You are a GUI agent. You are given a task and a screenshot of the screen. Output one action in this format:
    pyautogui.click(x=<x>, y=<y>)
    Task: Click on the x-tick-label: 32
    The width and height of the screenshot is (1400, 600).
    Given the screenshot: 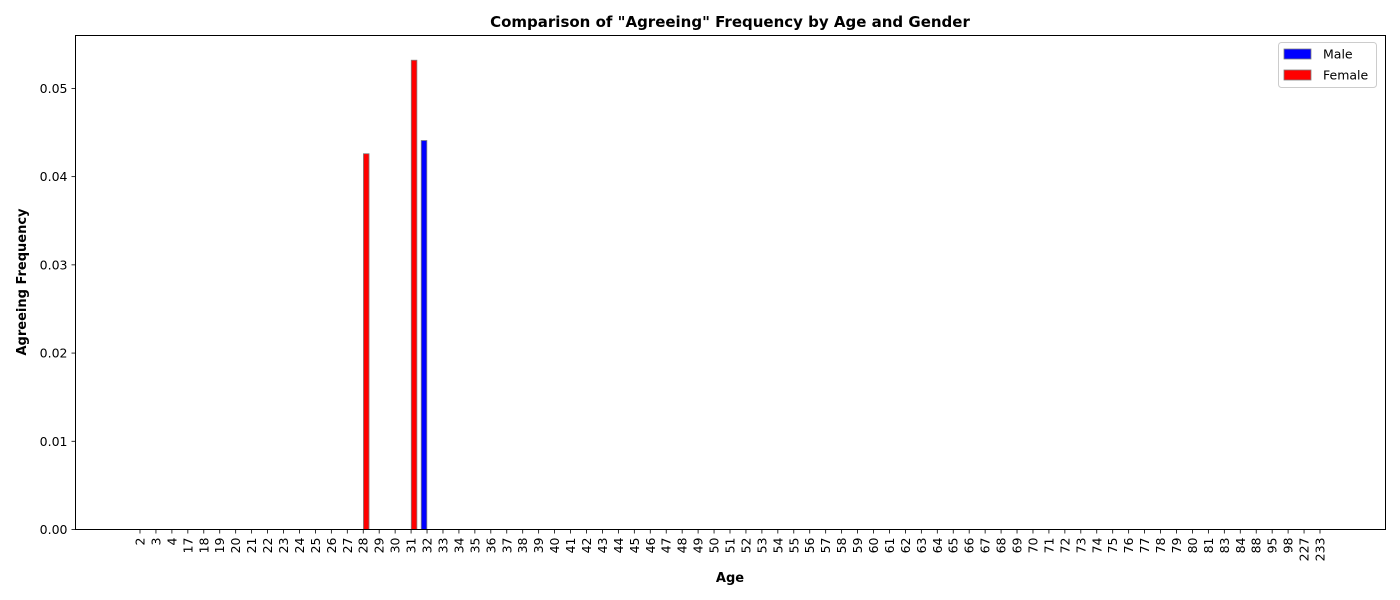 What is the action you would take?
    pyautogui.click(x=427, y=546)
    